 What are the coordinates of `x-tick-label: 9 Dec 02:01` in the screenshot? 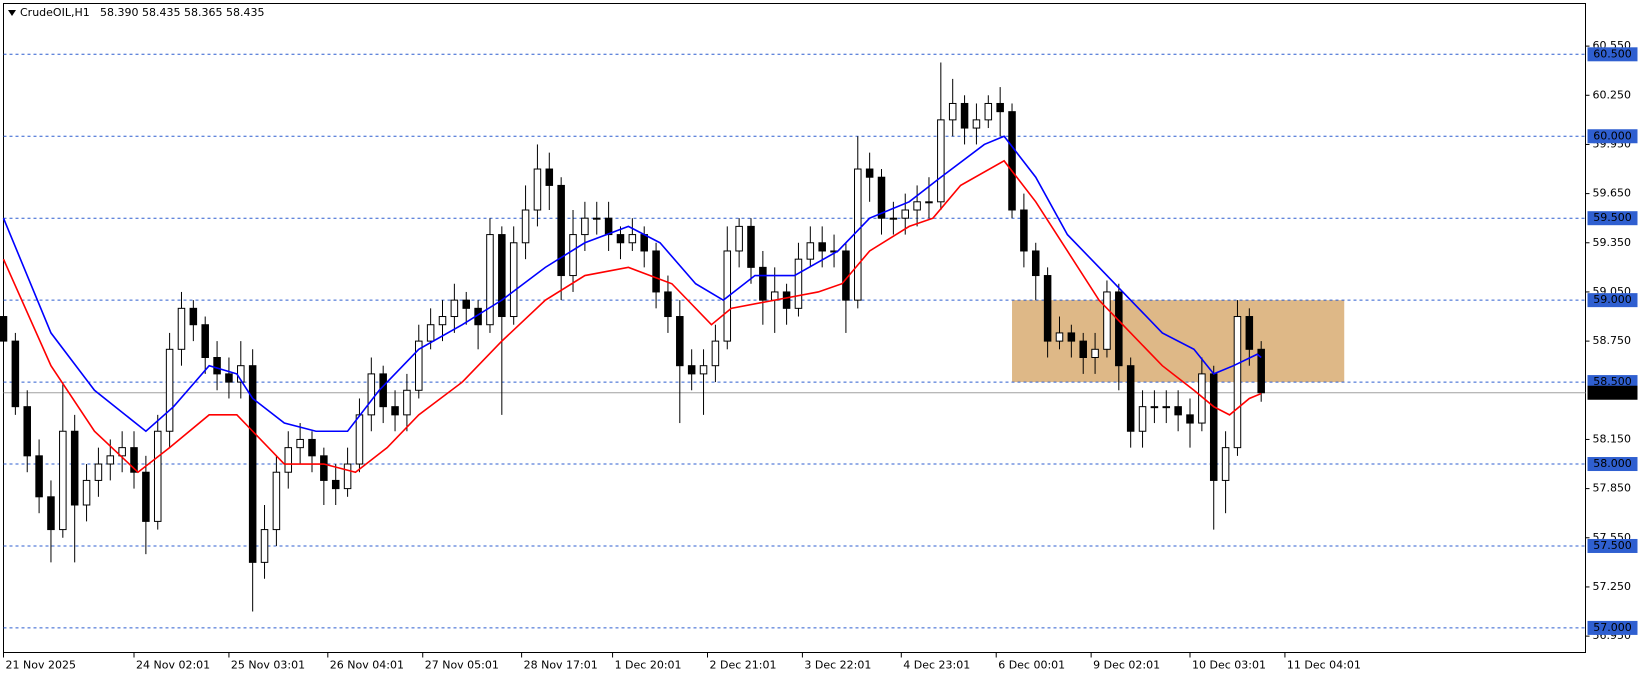 It's located at (1126, 665).